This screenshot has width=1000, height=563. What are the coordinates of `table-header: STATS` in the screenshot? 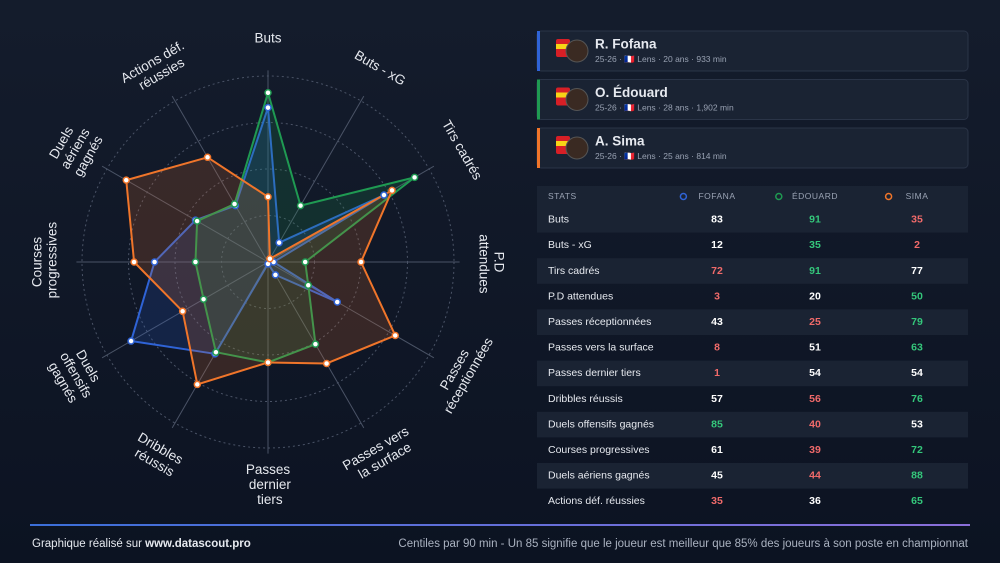 It's located at (562, 196).